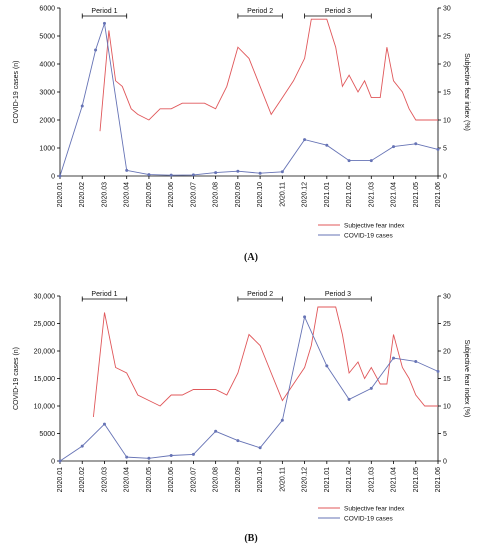 This screenshot has width=478, height=550. I want to click on left-tick-label: 5000, so click(47, 434).